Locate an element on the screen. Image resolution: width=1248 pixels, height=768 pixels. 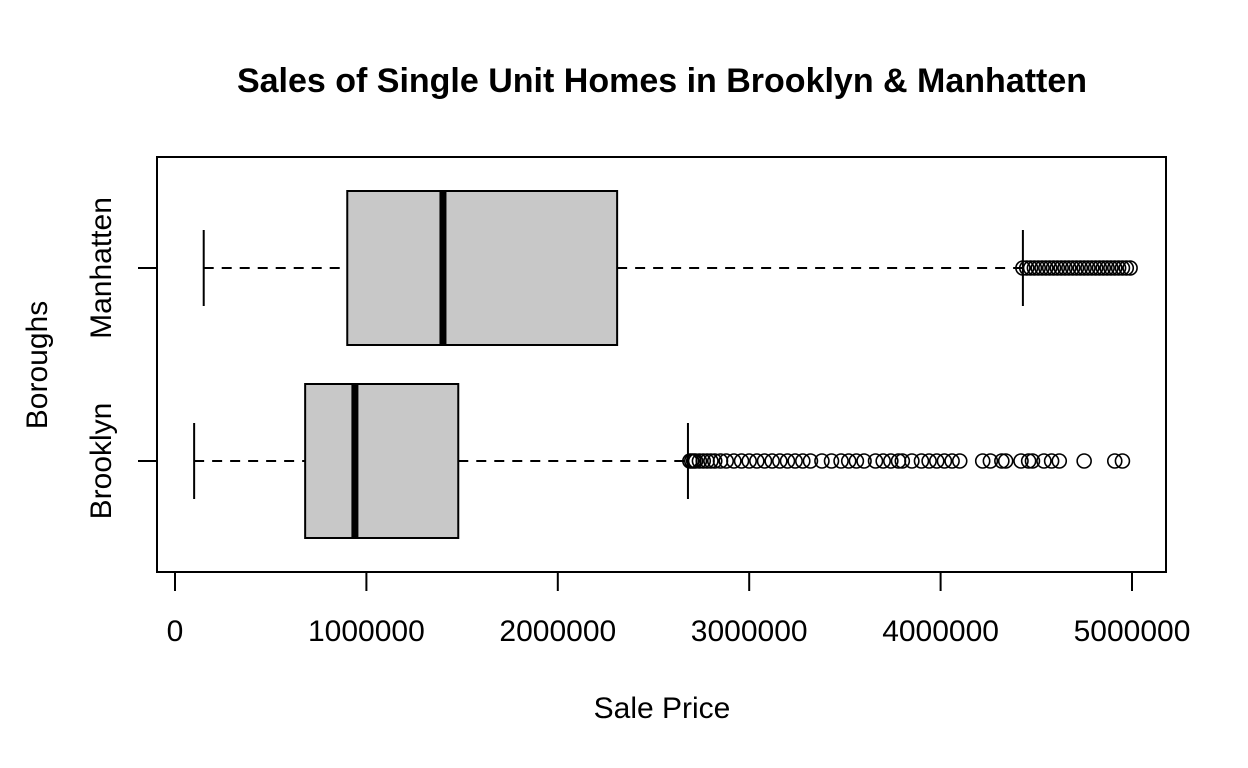
x-axis: 0 1000000 2000000 3000000 4000000 5000000 is located at coordinates (679, 609).